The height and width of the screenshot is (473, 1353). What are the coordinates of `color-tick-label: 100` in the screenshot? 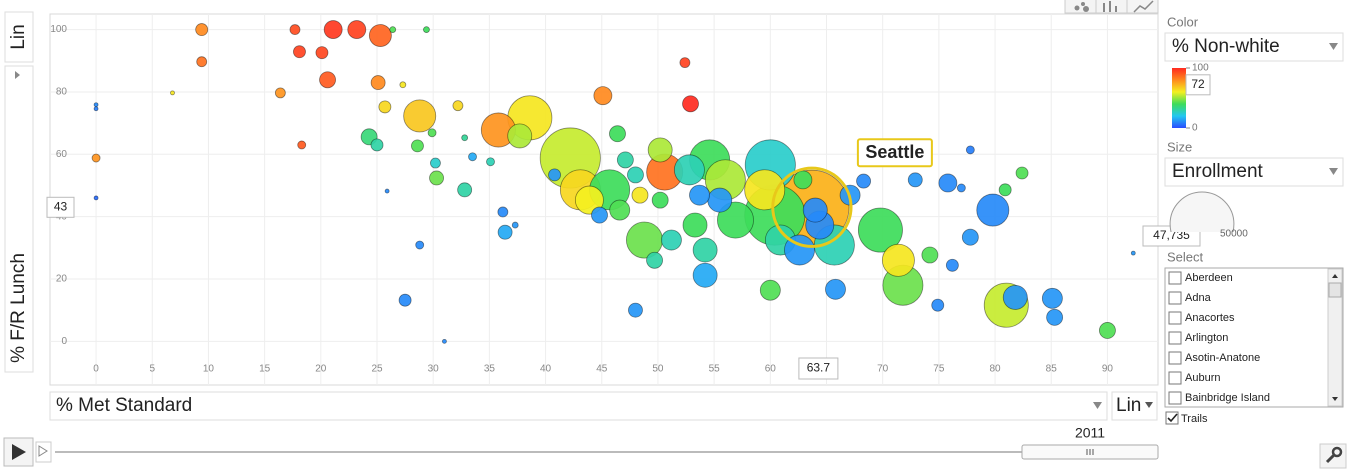 It's located at (1200, 68).